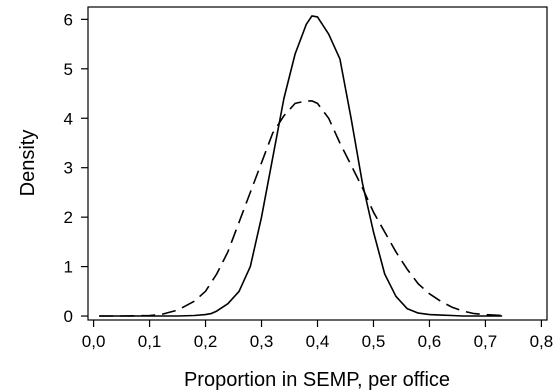  I want to click on x-tick-label: 0,1, so click(150, 341).